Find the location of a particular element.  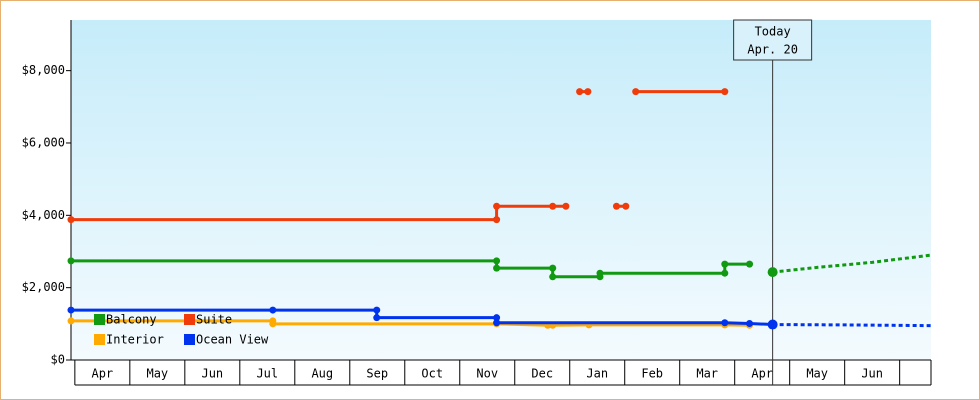

legend-label: Interior is located at coordinates (135, 340).